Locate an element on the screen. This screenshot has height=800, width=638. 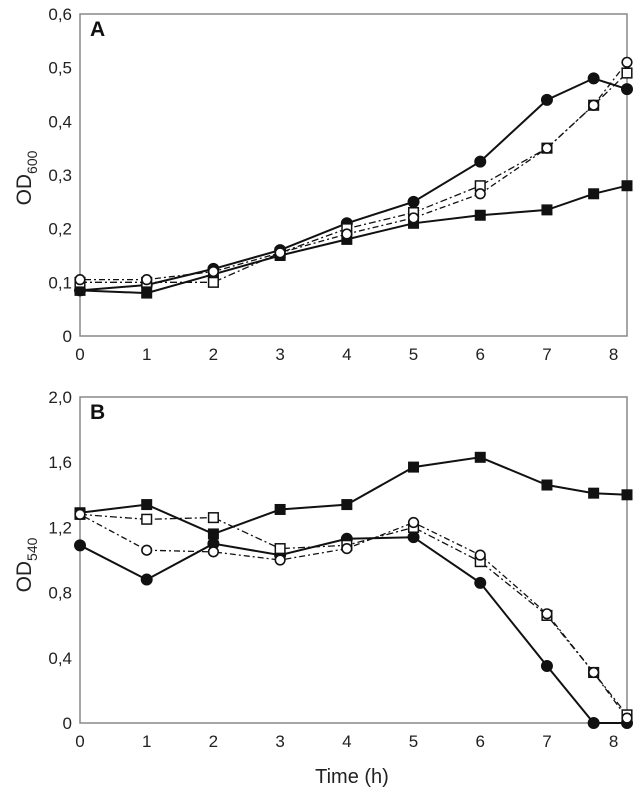
panel-b-y-axis-label: OD540 is located at coordinates (26, 564).